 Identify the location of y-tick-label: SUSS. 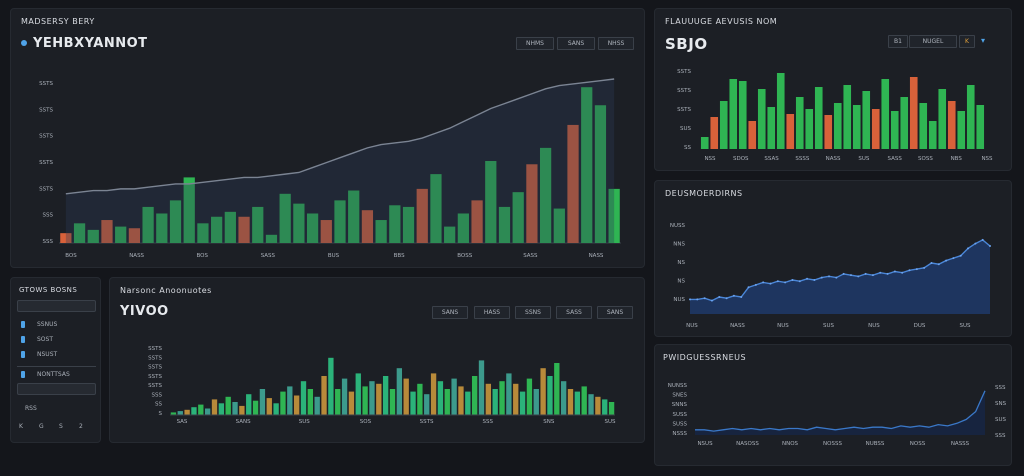
(680, 424).